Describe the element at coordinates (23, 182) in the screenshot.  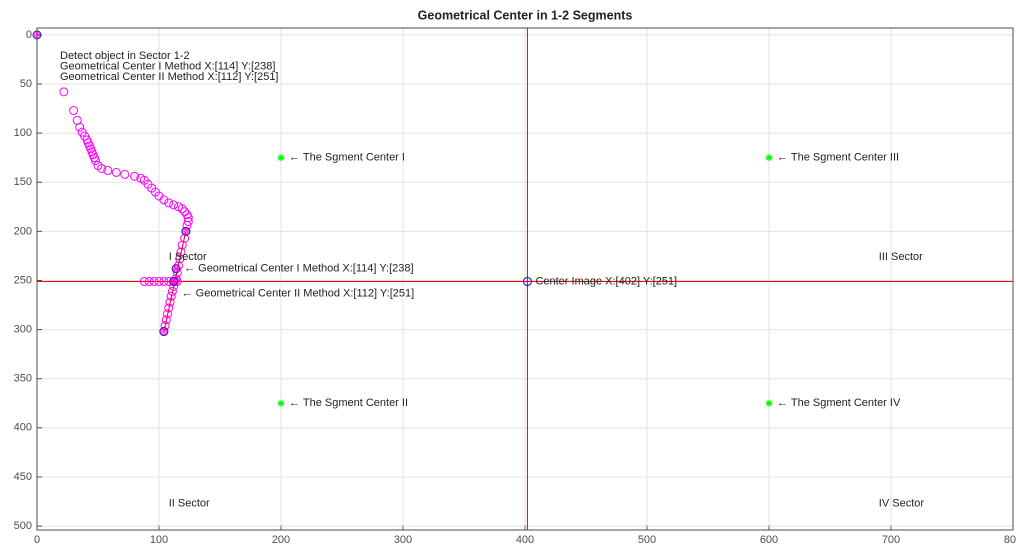
I see `y-tick-label: 150` at that location.